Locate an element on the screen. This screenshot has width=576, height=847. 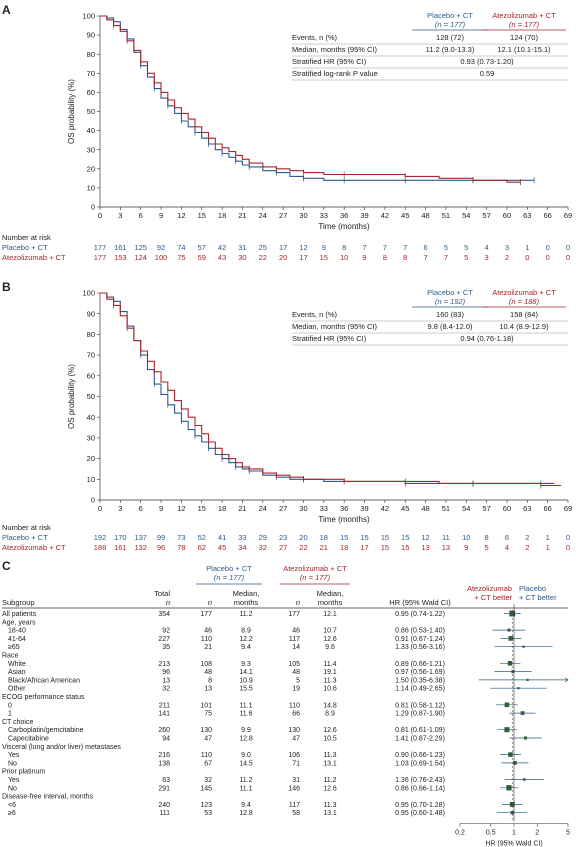
cell-placebo-n: 67 is located at coordinates (208, 763).